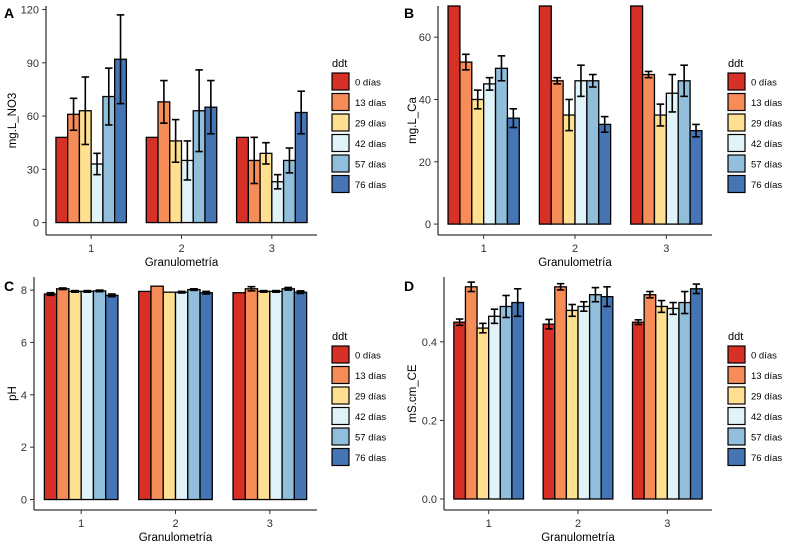  I want to click on legend-label: 29 días, so click(370, 397).